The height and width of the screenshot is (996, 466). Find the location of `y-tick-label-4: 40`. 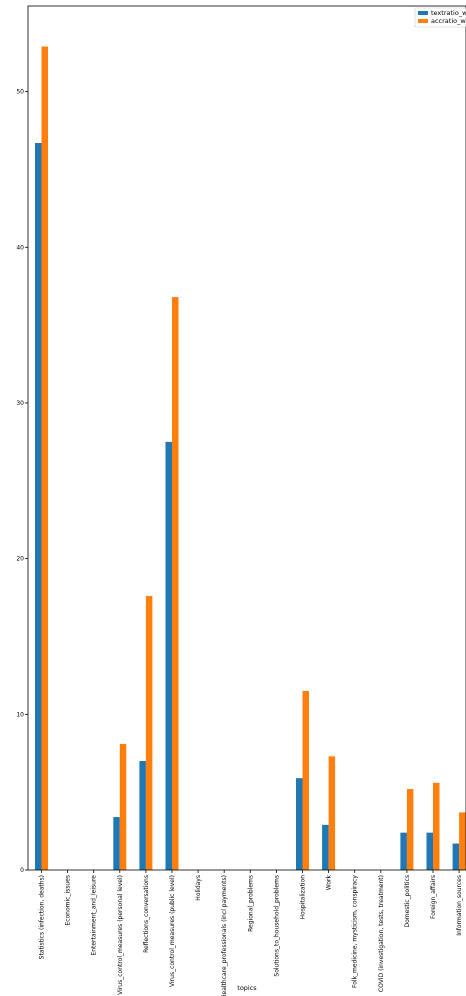

y-tick-label-4: 40 is located at coordinates (20, 247).